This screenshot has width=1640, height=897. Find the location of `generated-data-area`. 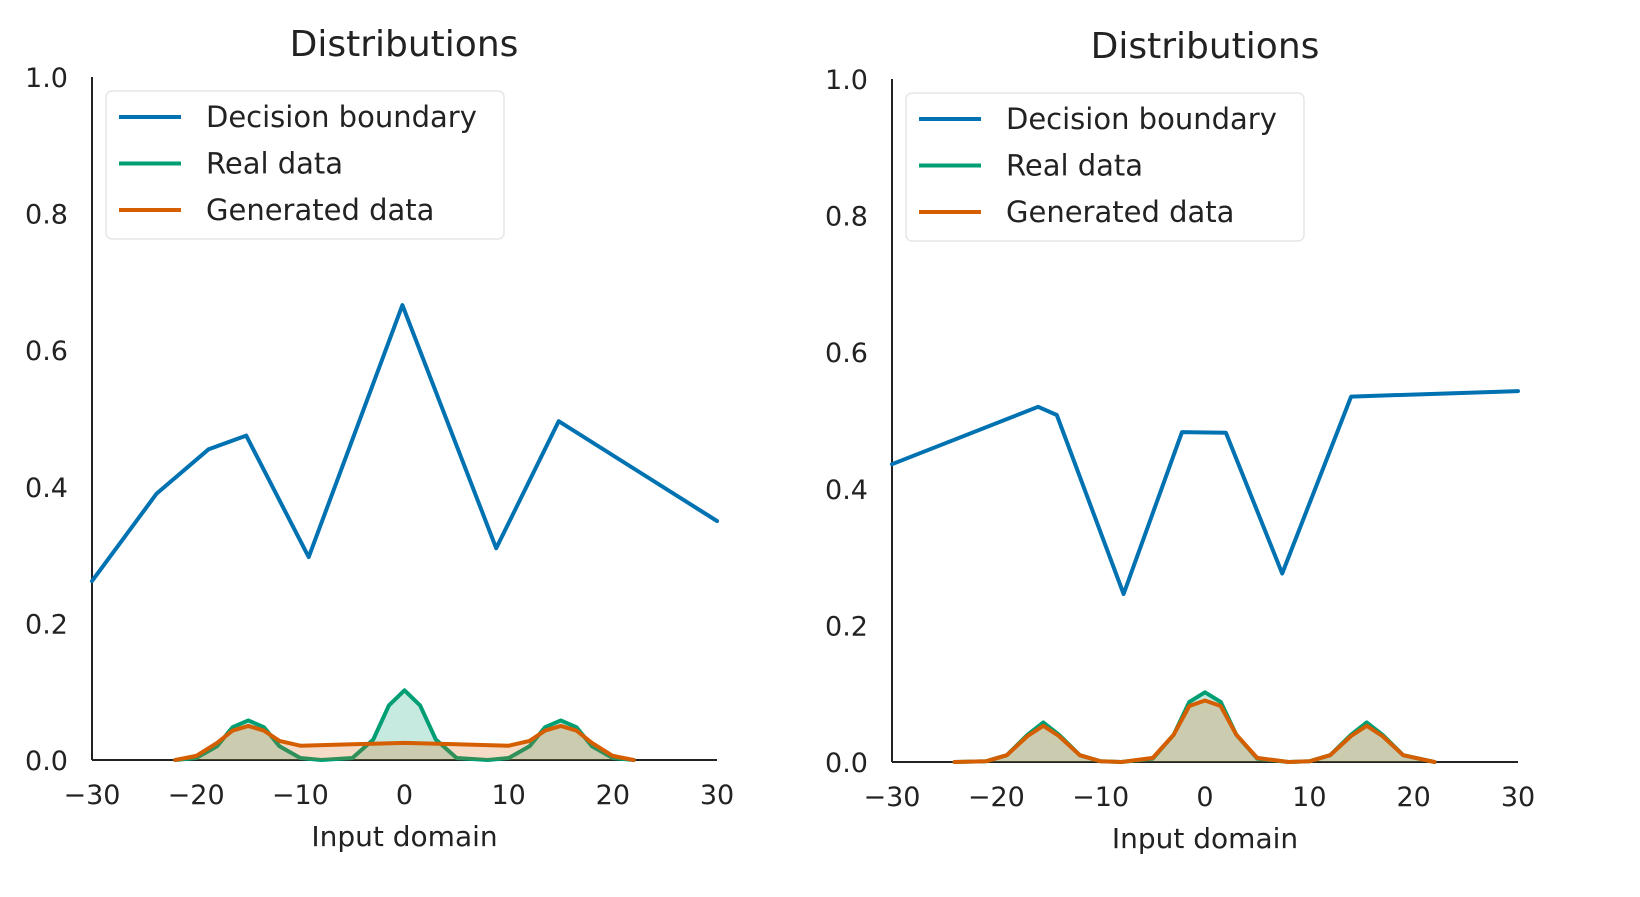

generated-data-area is located at coordinates (1195, 732).